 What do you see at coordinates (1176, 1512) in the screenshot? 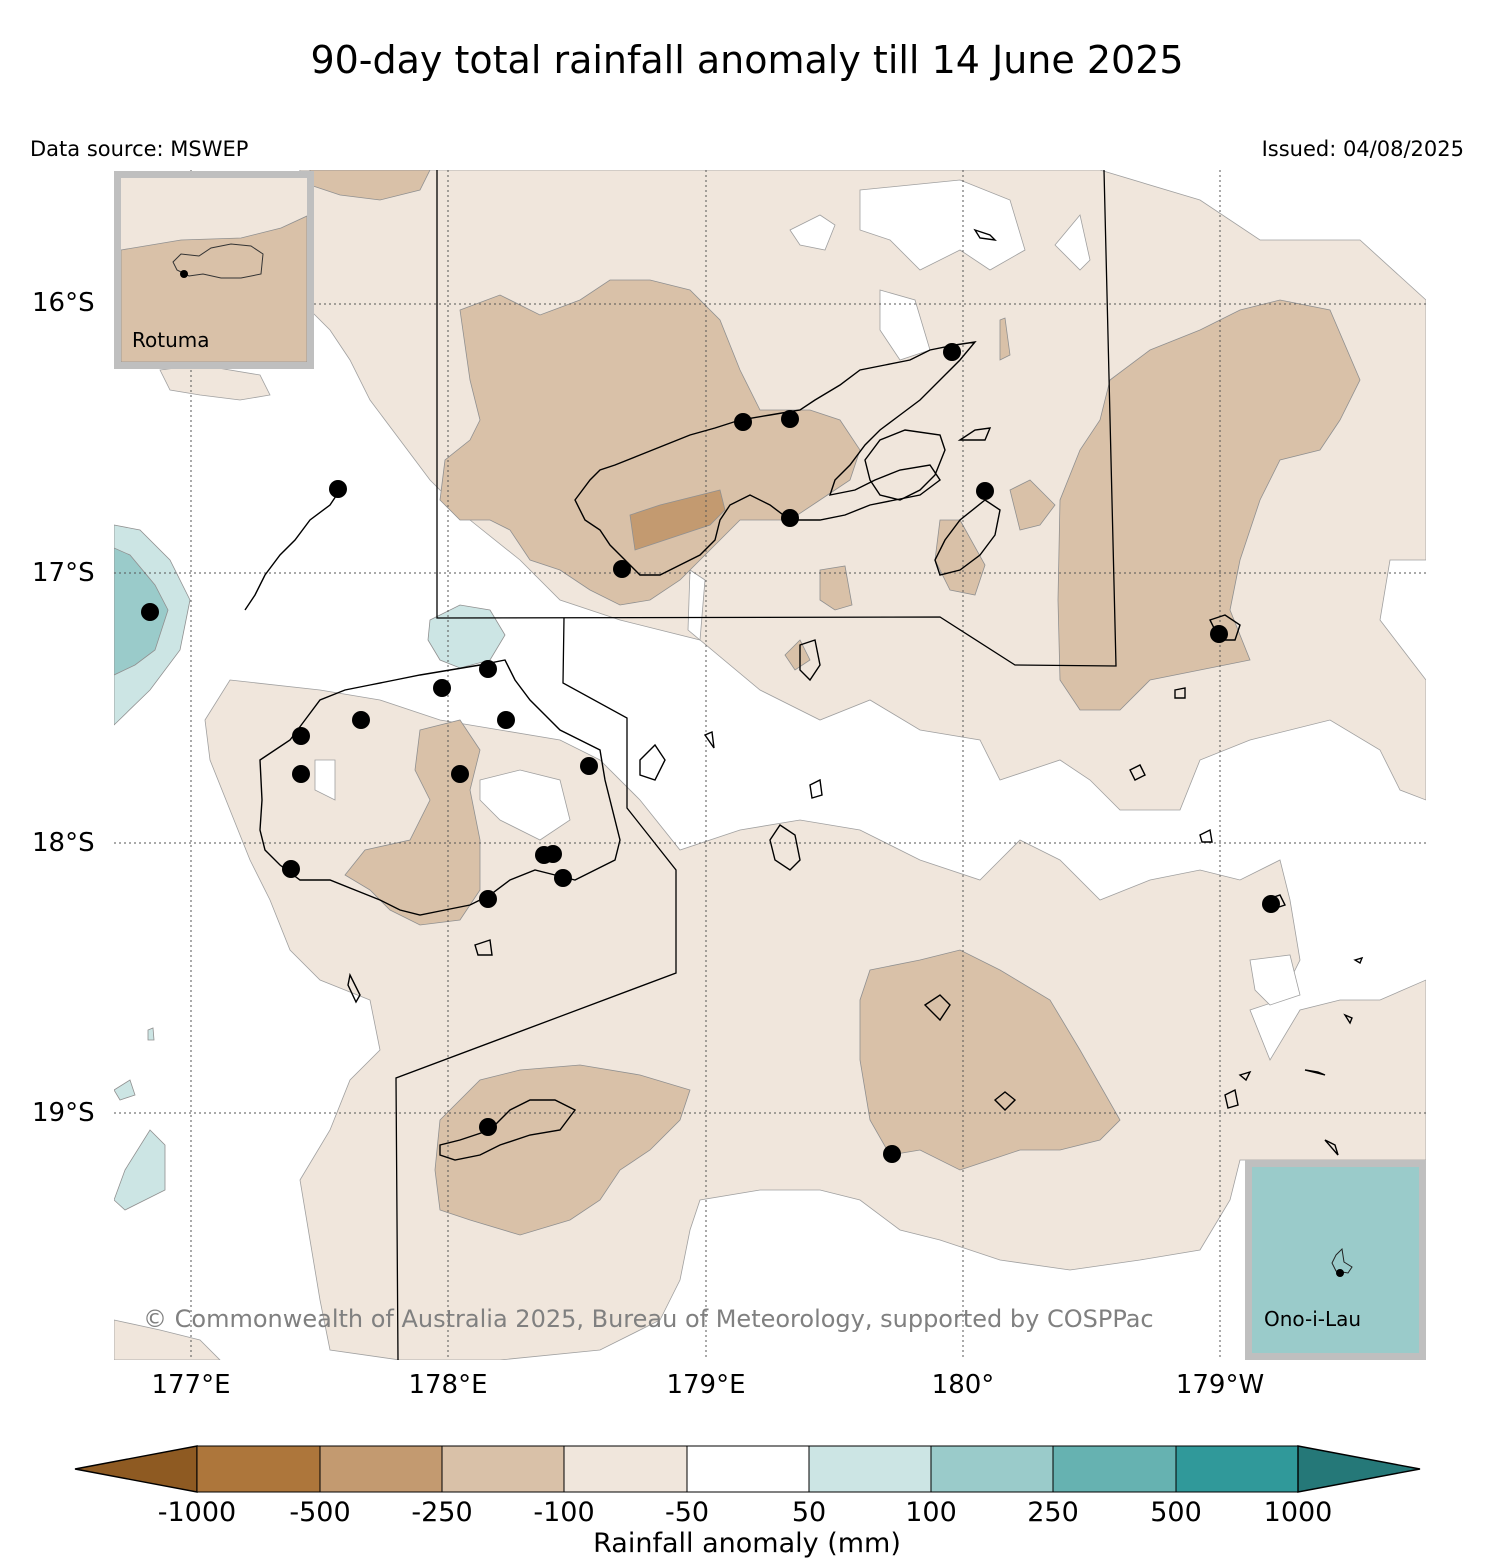
I see `colorbar-tick: 500` at bounding box center [1176, 1512].